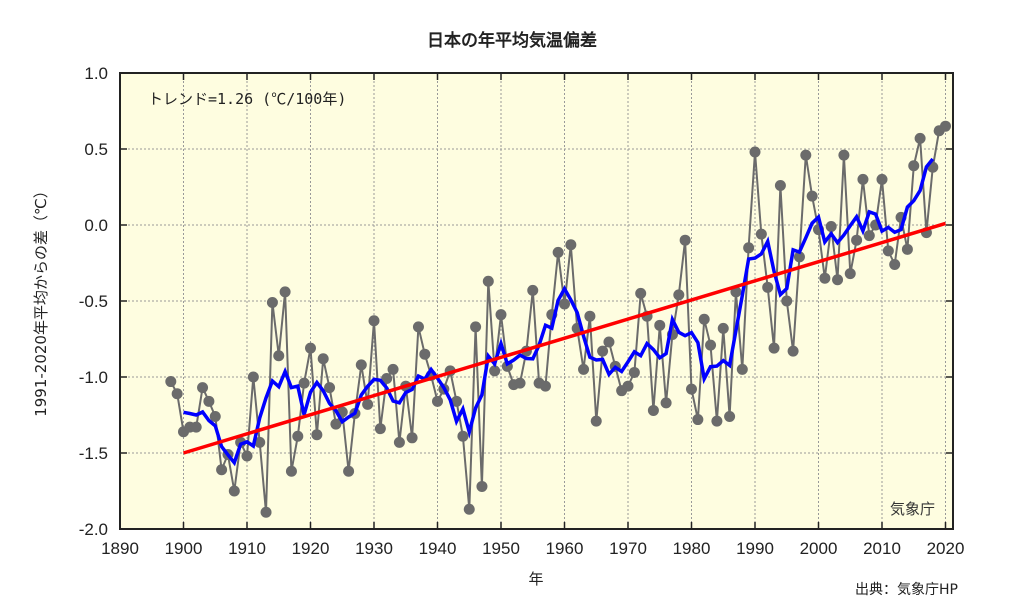 This screenshot has height=609, width=1024. Describe the element at coordinates (184, 548) in the screenshot. I see `x-tick-label: 1900` at that location.